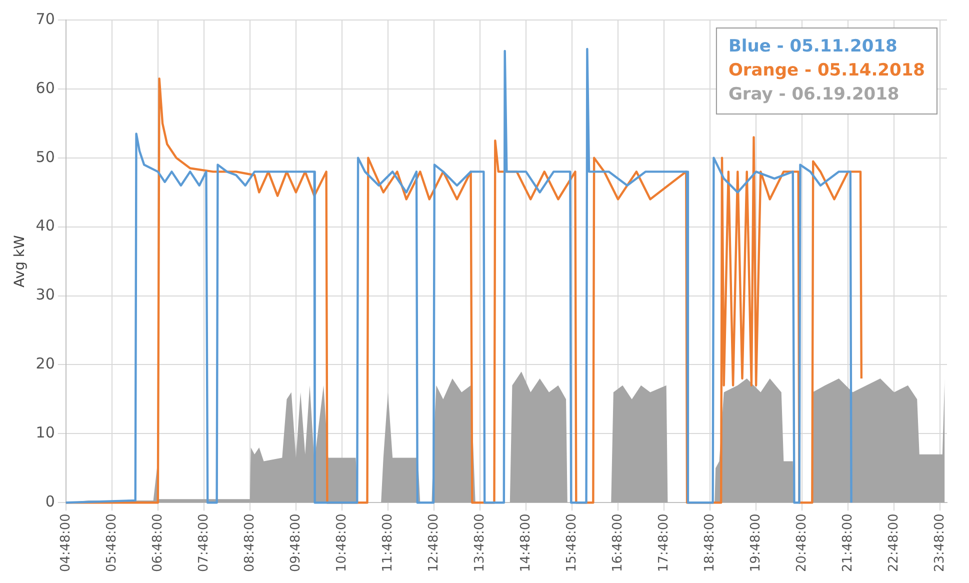 The height and width of the screenshot is (583, 969). Describe the element at coordinates (204, 543) in the screenshot. I see `x-tick-label: 07:48:00` at that location.